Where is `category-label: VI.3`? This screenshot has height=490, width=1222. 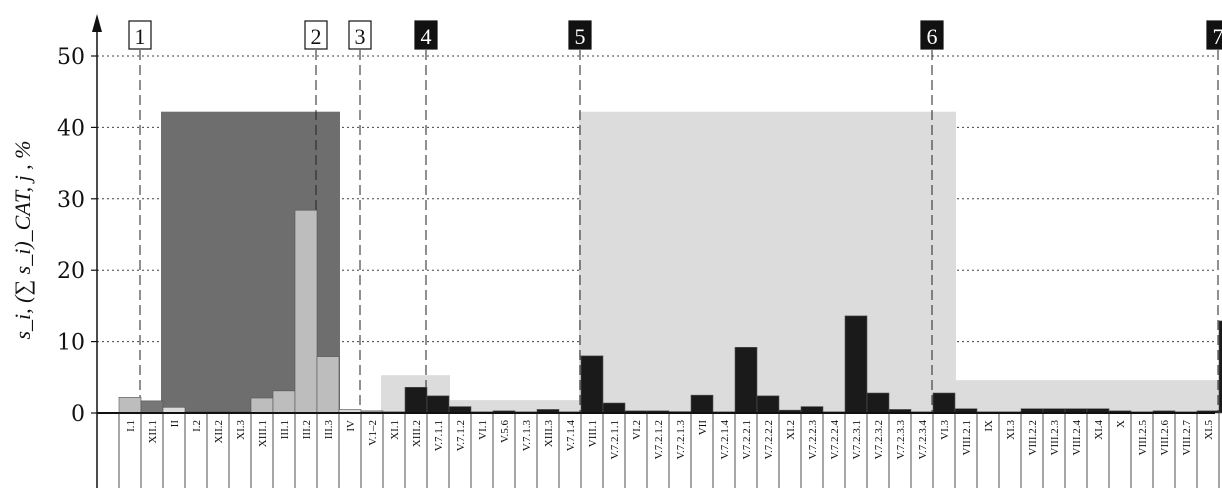
category-label: VI.3 is located at coordinates (945, 430).